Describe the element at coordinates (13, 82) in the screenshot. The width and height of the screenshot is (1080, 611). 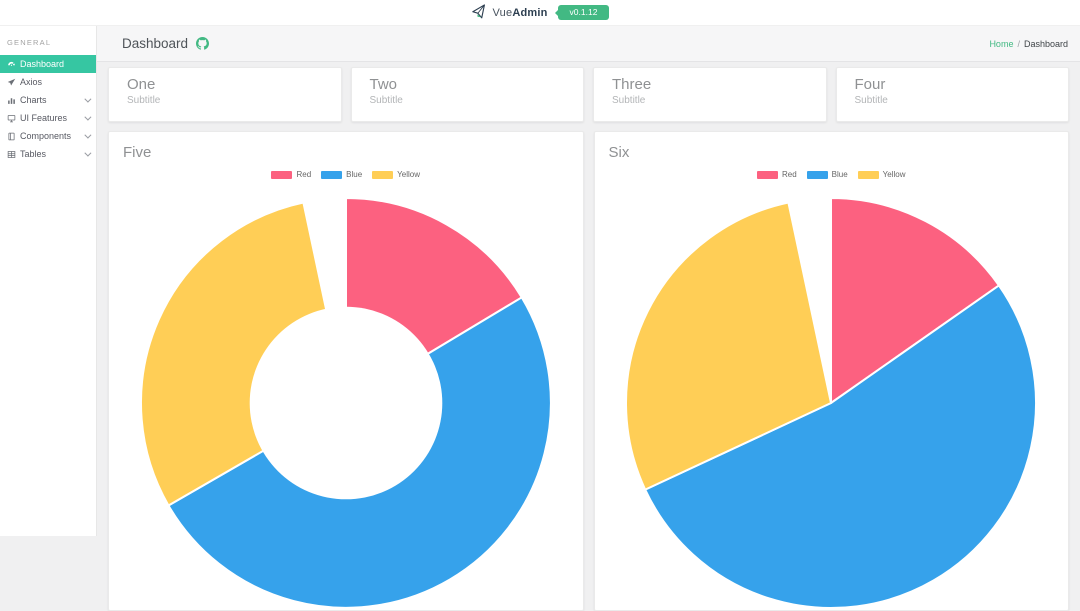
I see `paper-plane-icon` at that location.